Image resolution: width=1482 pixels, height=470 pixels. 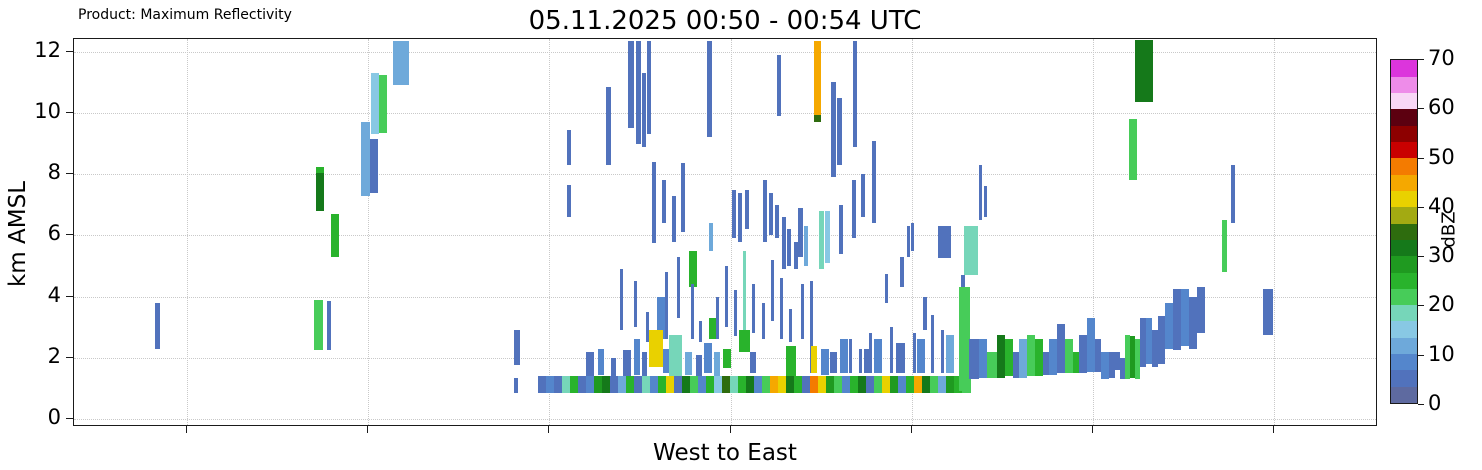 I want to click on y-axis-label: km AMSL, so click(x=18, y=234).